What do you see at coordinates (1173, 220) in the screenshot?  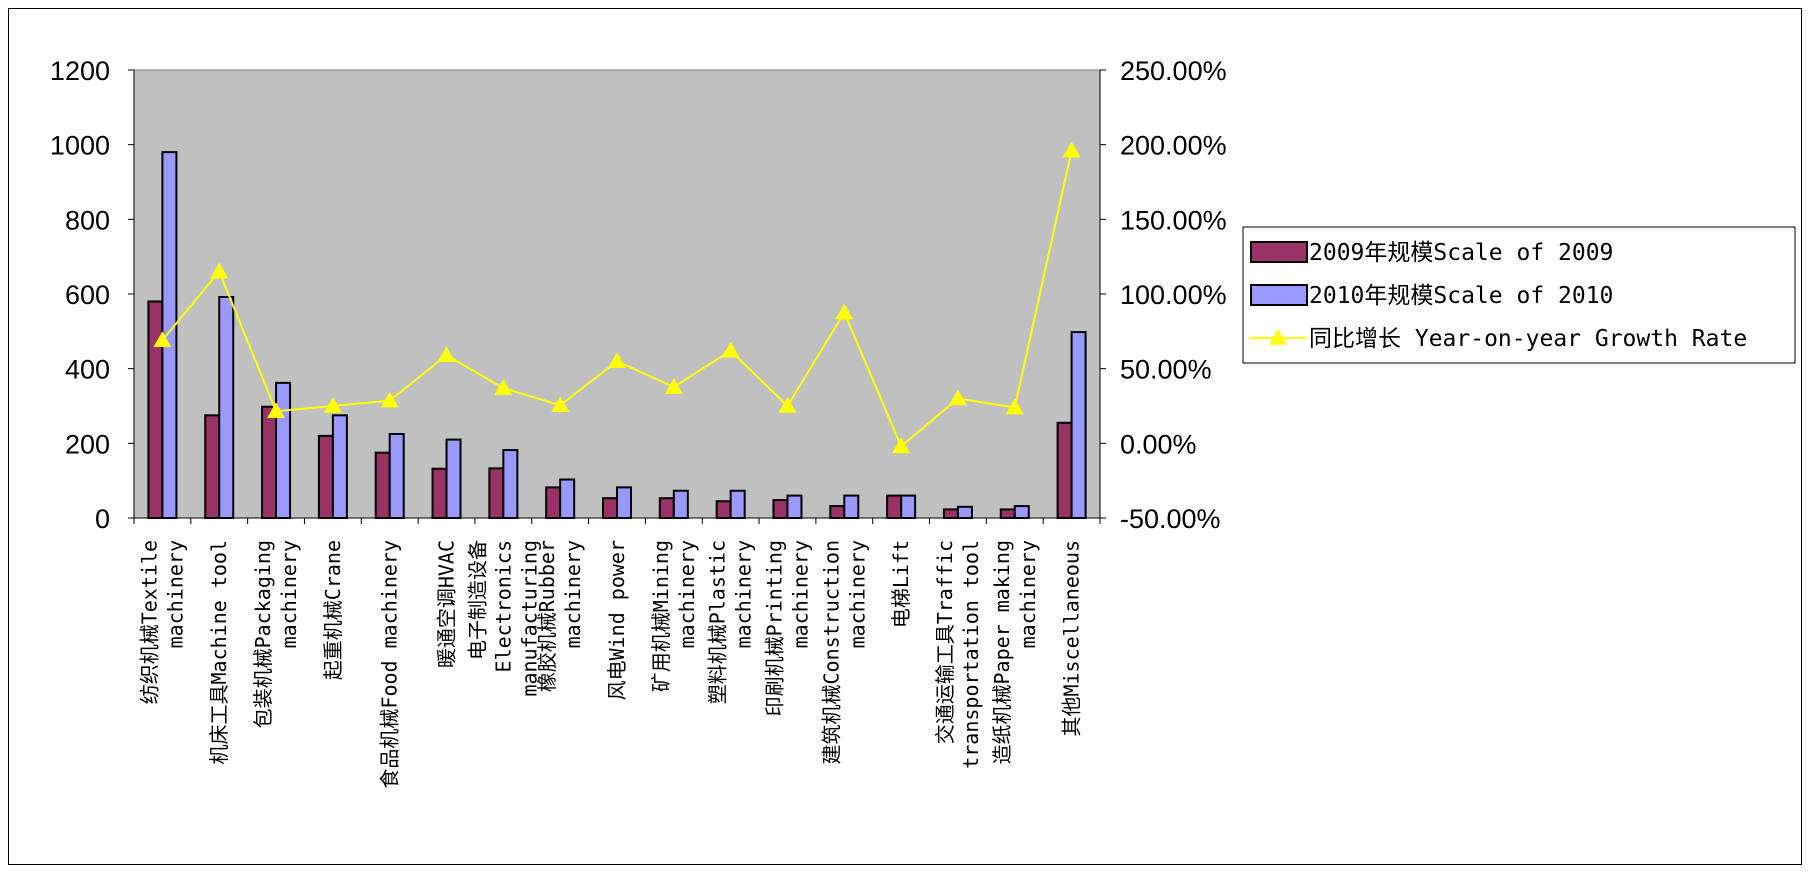 I see `right-tick-label: 150.00%` at bounding box center [1173, 220].